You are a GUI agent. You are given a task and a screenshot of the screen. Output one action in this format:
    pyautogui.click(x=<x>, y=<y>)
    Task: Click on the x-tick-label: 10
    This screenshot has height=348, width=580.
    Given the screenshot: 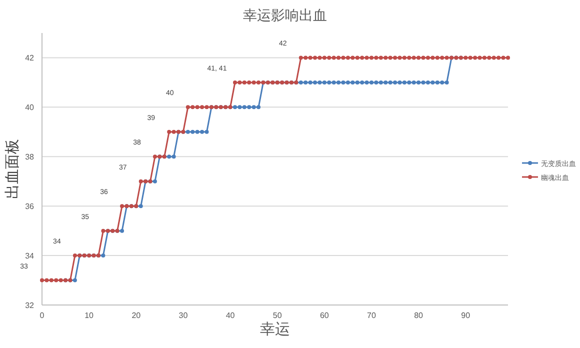 What is the action you would take?
    pyautogui.click(x=89, y=315)
    